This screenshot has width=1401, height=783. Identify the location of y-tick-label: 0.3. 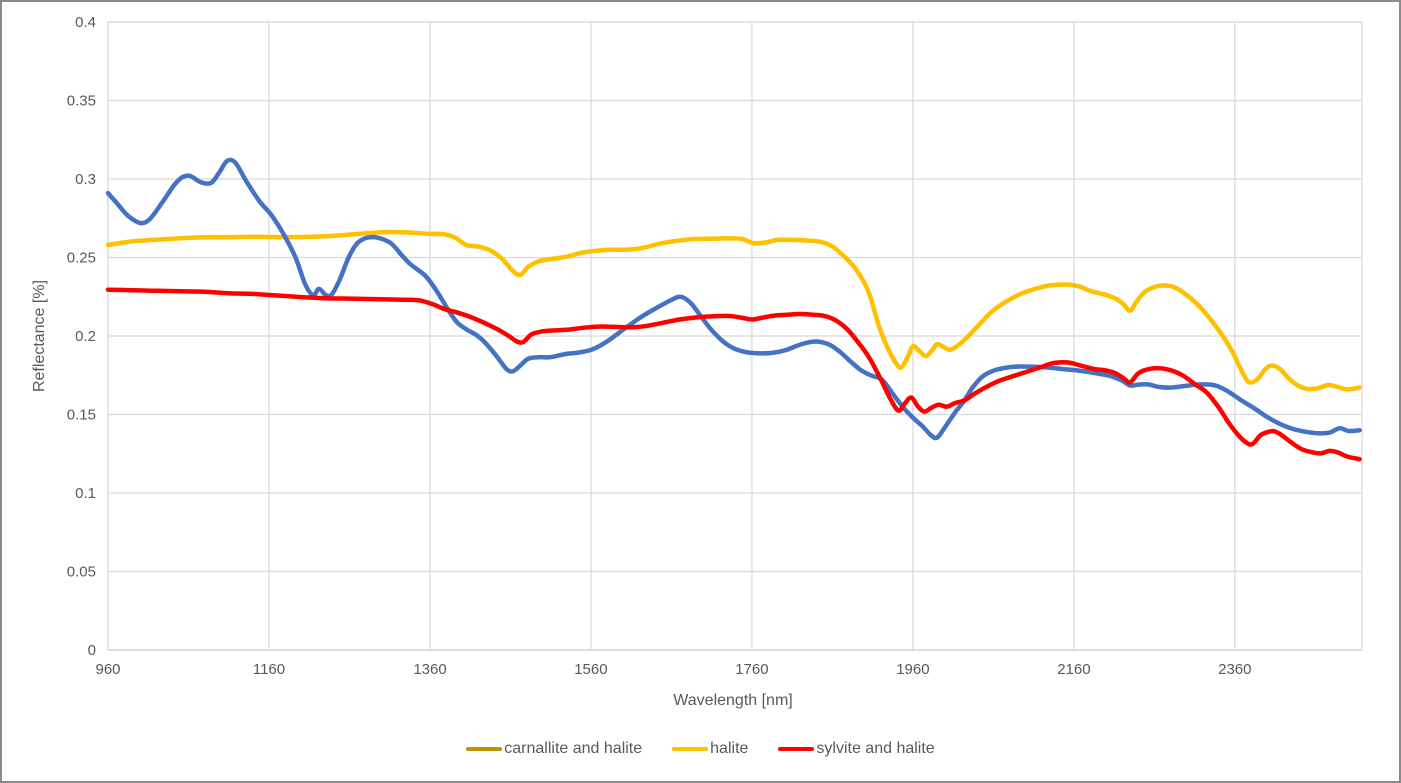
(85, 179).